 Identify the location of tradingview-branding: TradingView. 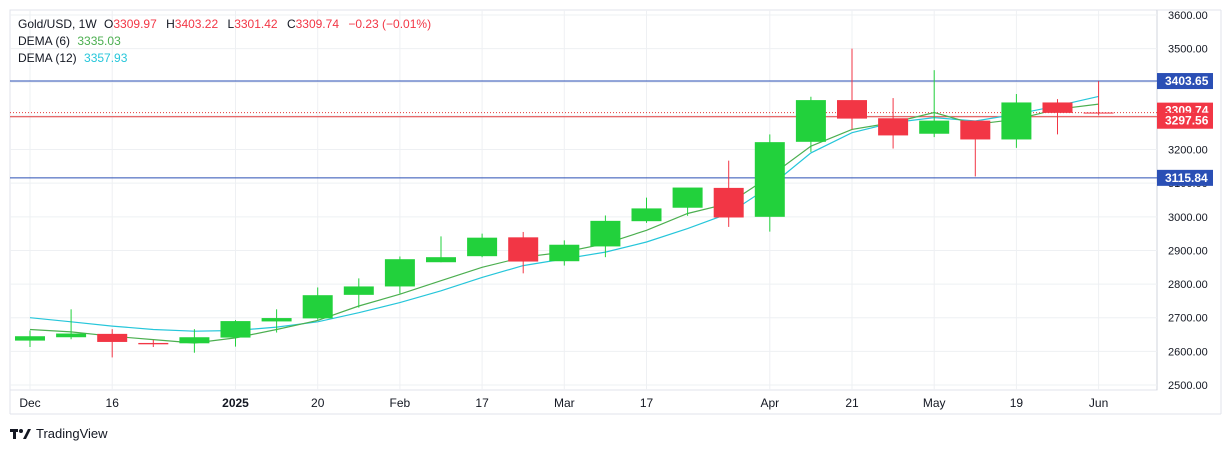
(59, 433).